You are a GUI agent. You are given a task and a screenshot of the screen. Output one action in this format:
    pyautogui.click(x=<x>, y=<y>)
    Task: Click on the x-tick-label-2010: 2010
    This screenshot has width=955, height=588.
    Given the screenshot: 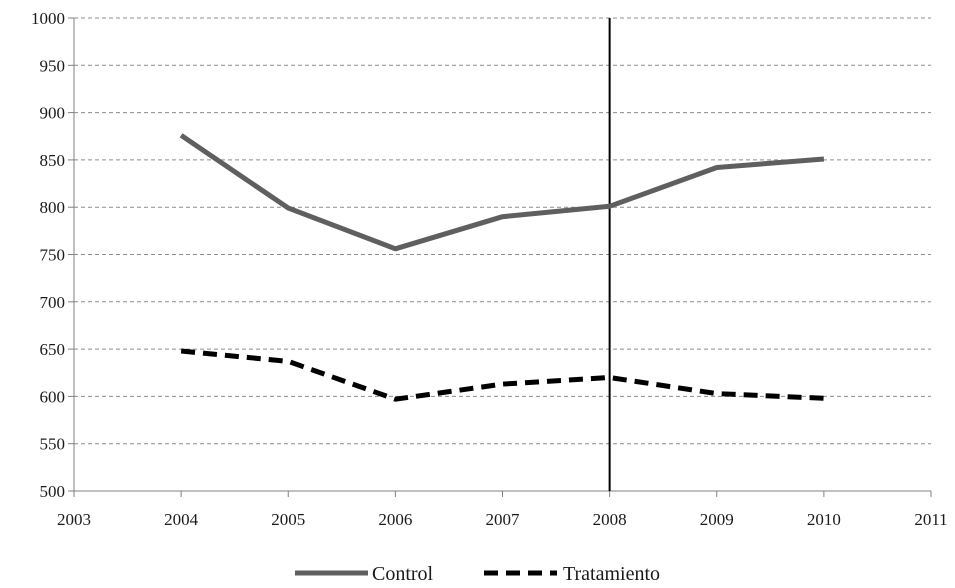 What is the action you would take?
    pyautogui.click(x=824, y=519)
    